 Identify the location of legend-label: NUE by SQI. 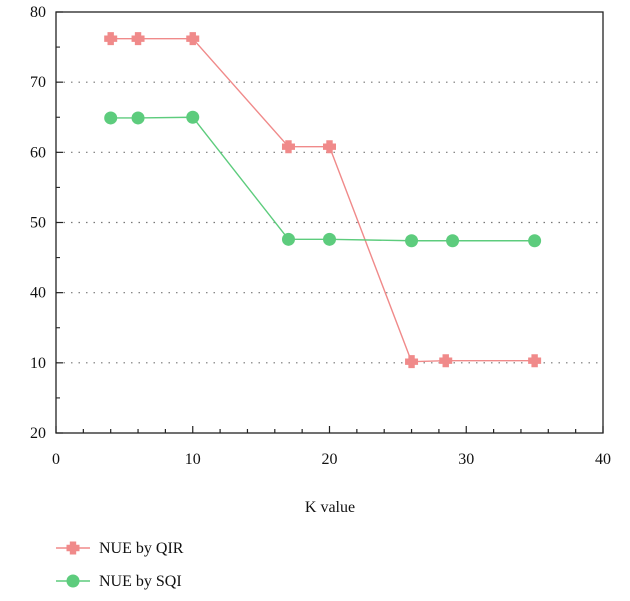
(140, 581).